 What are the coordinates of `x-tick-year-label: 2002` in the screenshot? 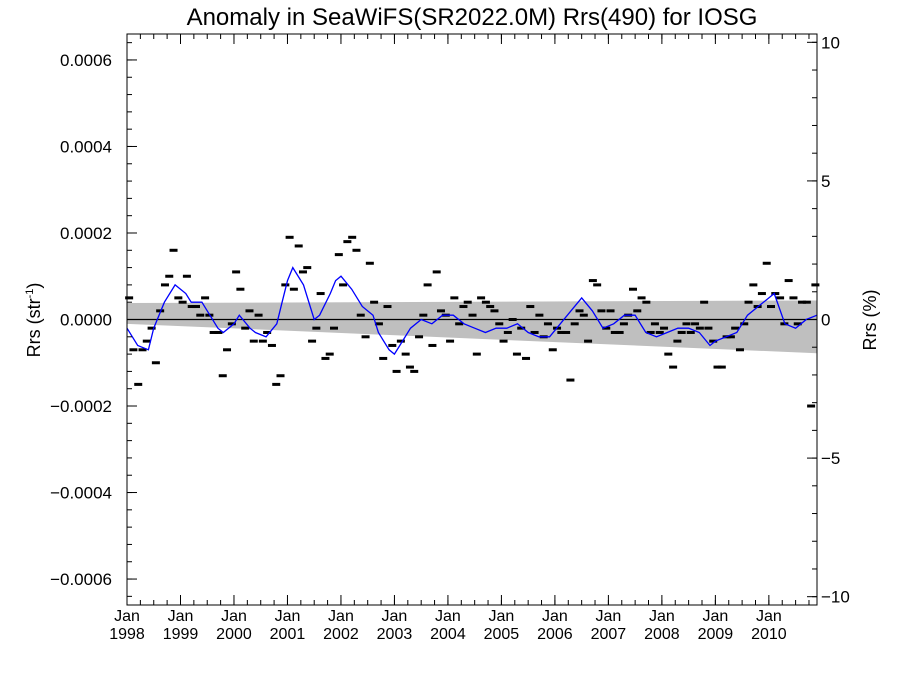 It's located at (341, 634).